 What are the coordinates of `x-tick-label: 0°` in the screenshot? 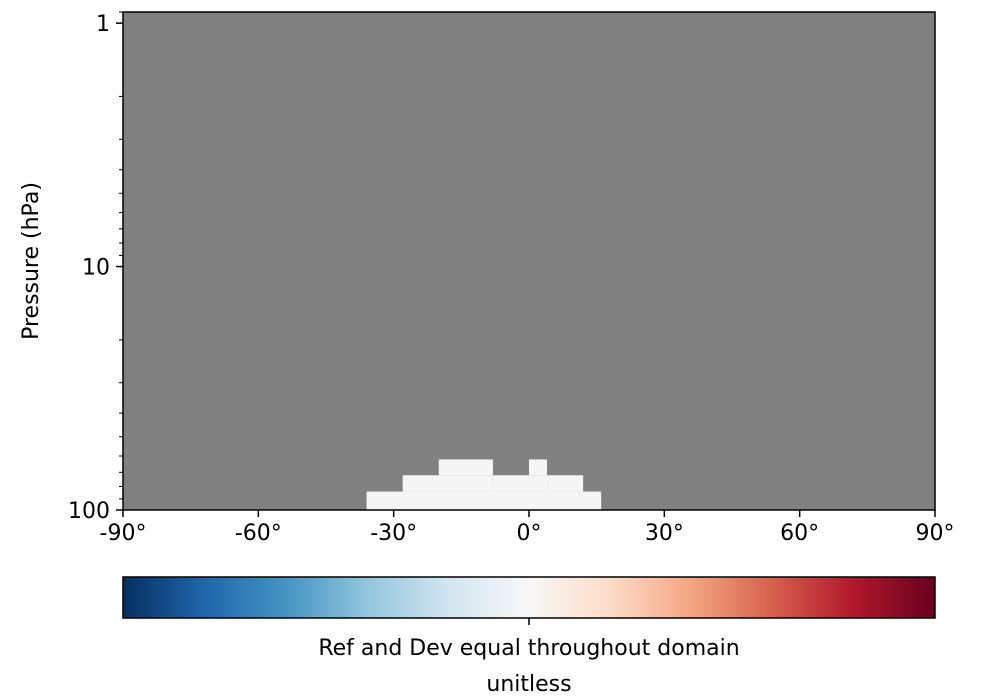 It's located at (529, 533).